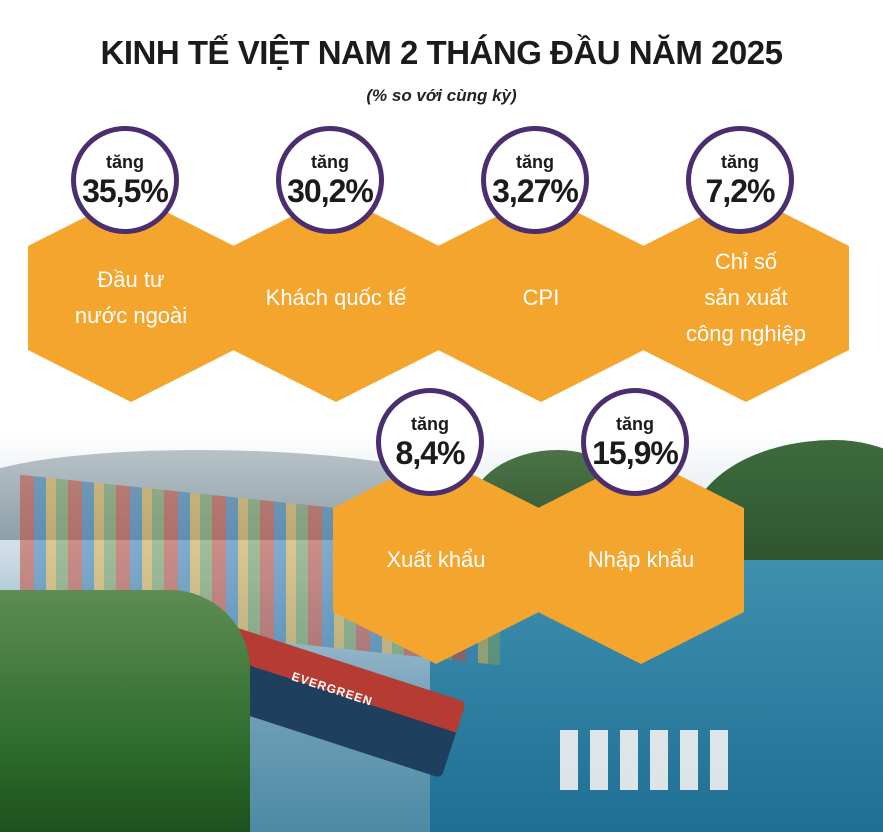 The width and height of the screenshot is (883, 832). Describe the element at coordinates (330, 191) in the screenshot. I see `change-value: 30,2%` at that location.